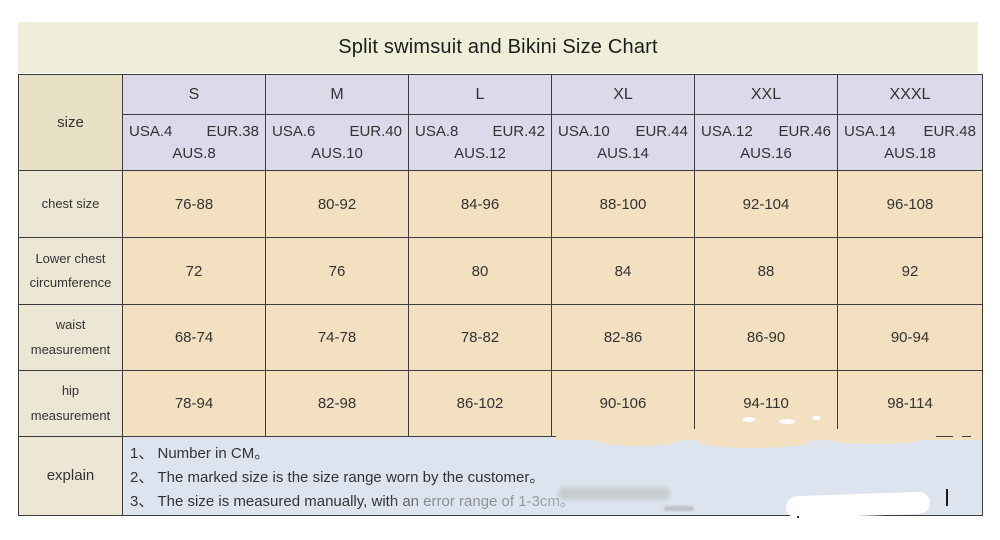 Image resolution: width=1000 pixels, height=540 pixels. Describe the element at coordinates (194, 95) in the screenshot. I see `column-letter-s: S` at that location.